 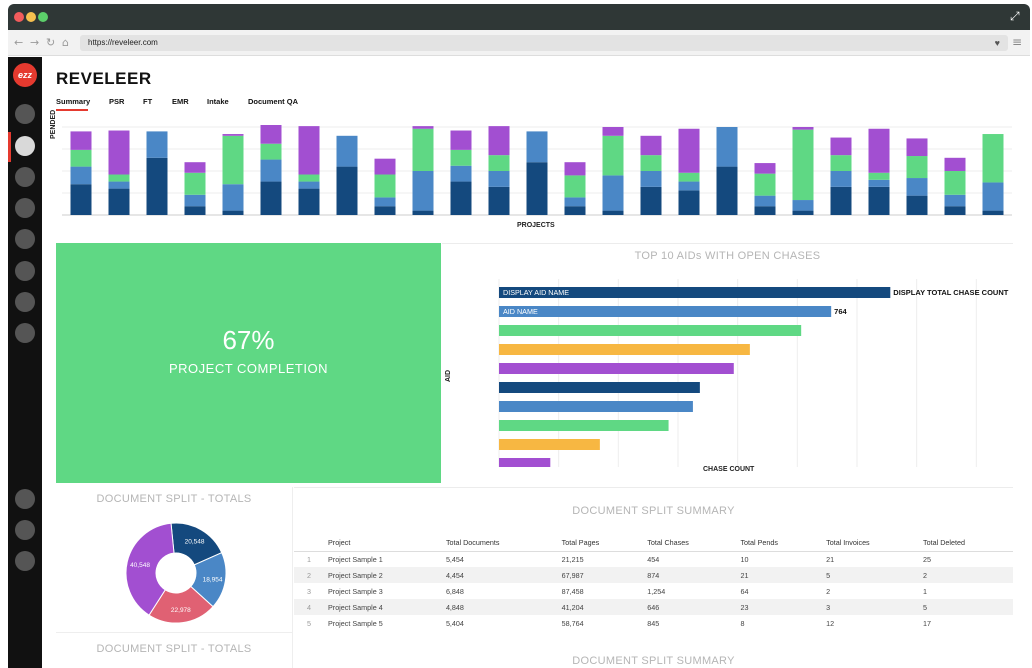 What do you see at coordinates (73, 101) in the screenshot?
I see `tab-summary: Summary` at bounding box center [73, 101].